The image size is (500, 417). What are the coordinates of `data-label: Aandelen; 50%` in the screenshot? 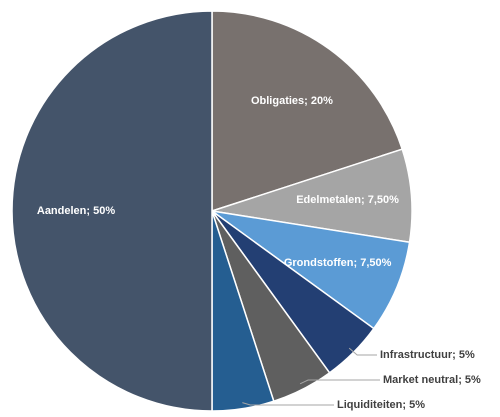 It's located at (76, 211).